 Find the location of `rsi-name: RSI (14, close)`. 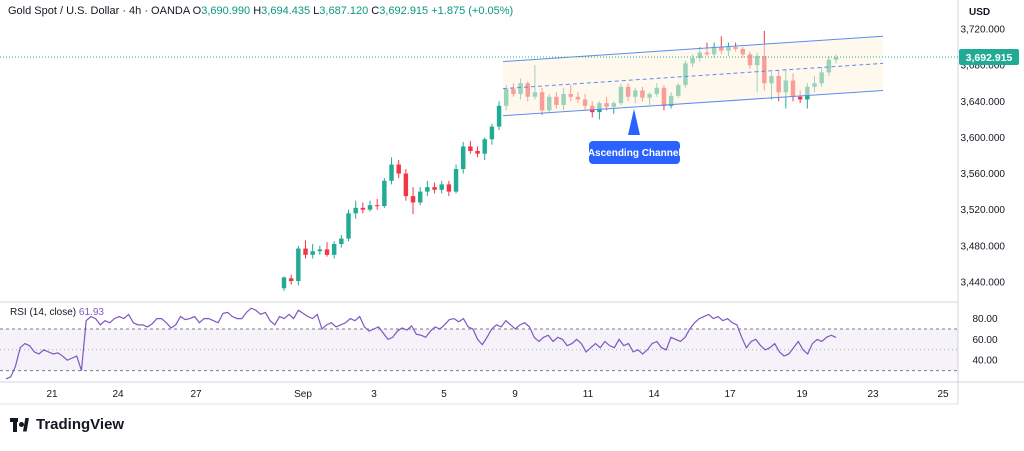

rsi-name: RSI (14, close) is located at coordinates (43, 312).